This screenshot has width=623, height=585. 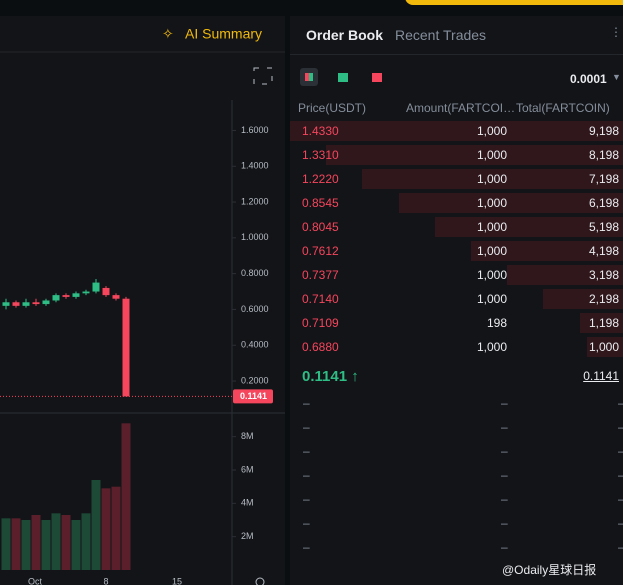 I want to click on y-tick-label: 1.6000, so click(x=255, y=130).